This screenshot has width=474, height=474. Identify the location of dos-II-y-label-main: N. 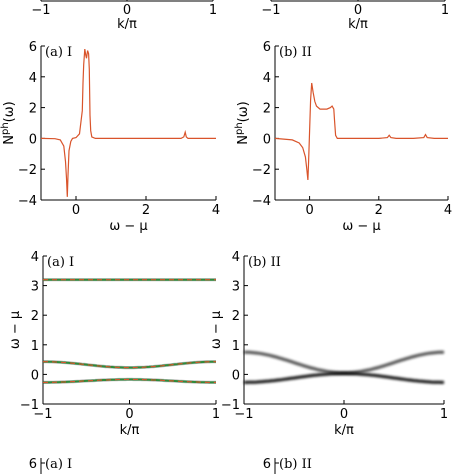
(243, 140).